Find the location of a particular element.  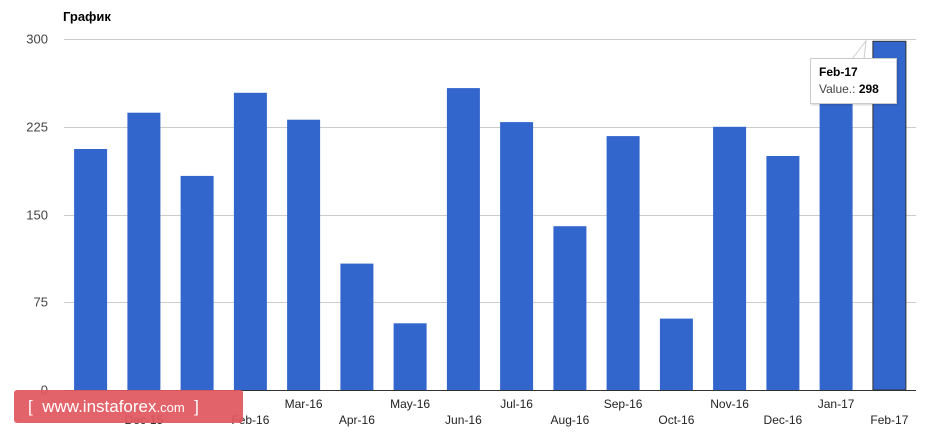

tooltip-category: Feb-17 is located at coordinates (838, 72).